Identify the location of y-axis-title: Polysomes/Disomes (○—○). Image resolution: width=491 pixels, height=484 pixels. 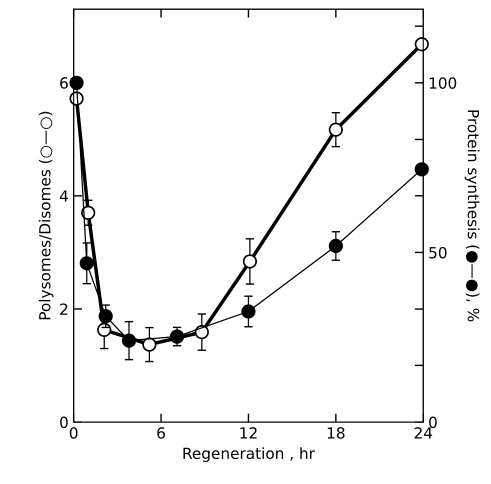
(46, 216).